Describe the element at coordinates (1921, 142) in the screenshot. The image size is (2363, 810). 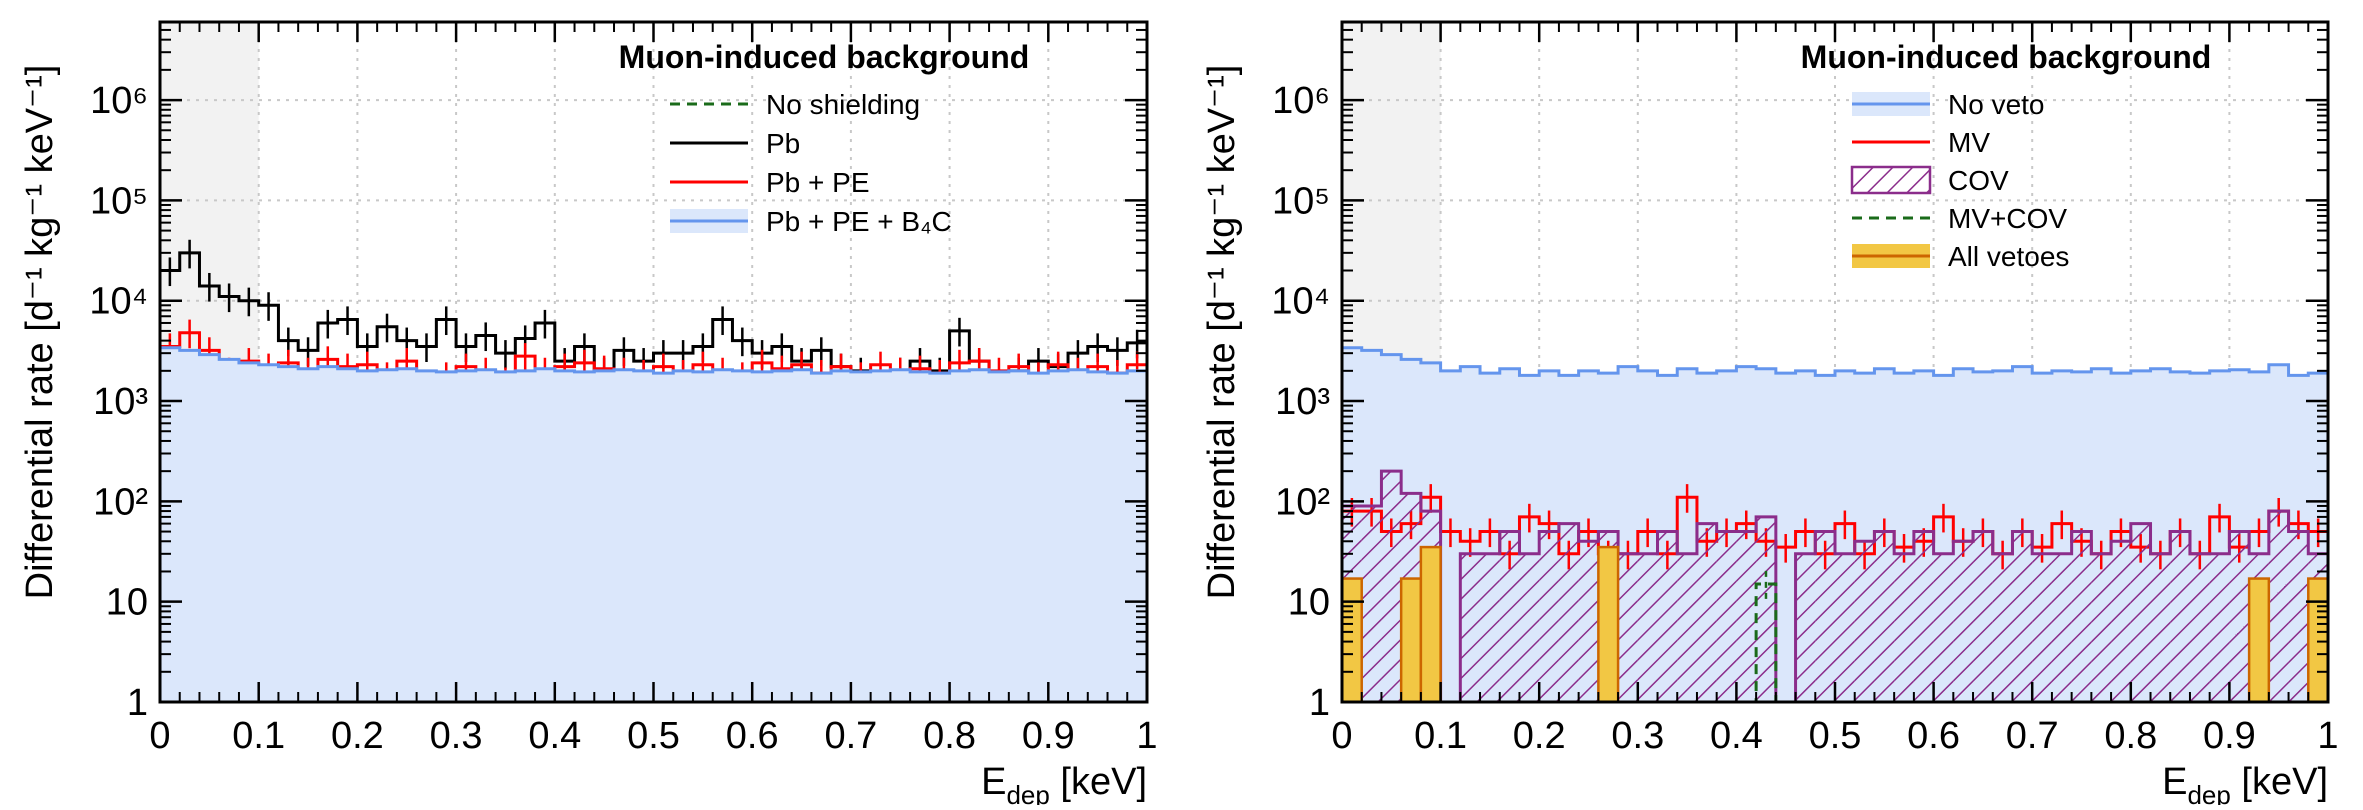
I see `legend-entry: MV` at that location.